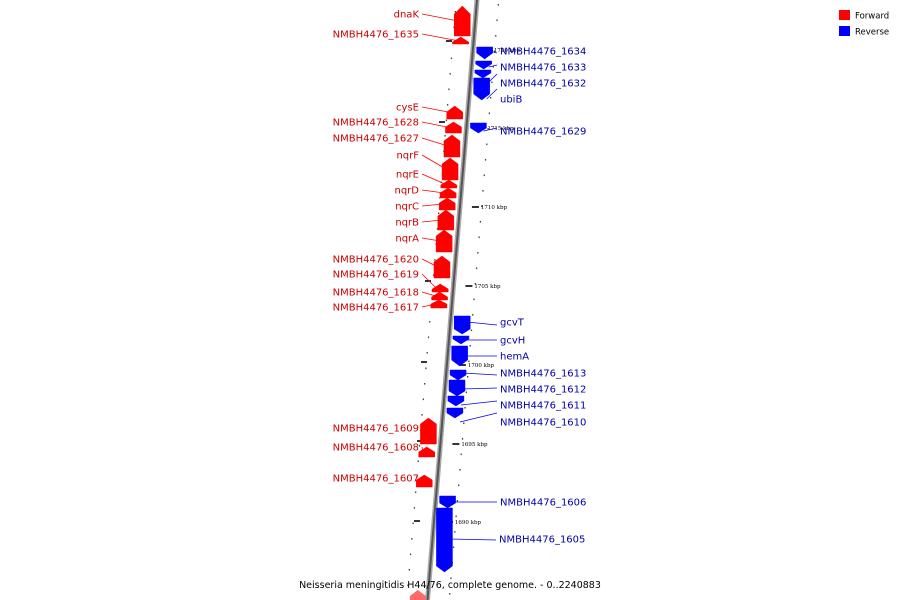 This screenshot has height=600, width=900. Describe the element at coordinates (407, 207) in the screenshot. I see `gene-label-nqrC: nqrC` at that location.